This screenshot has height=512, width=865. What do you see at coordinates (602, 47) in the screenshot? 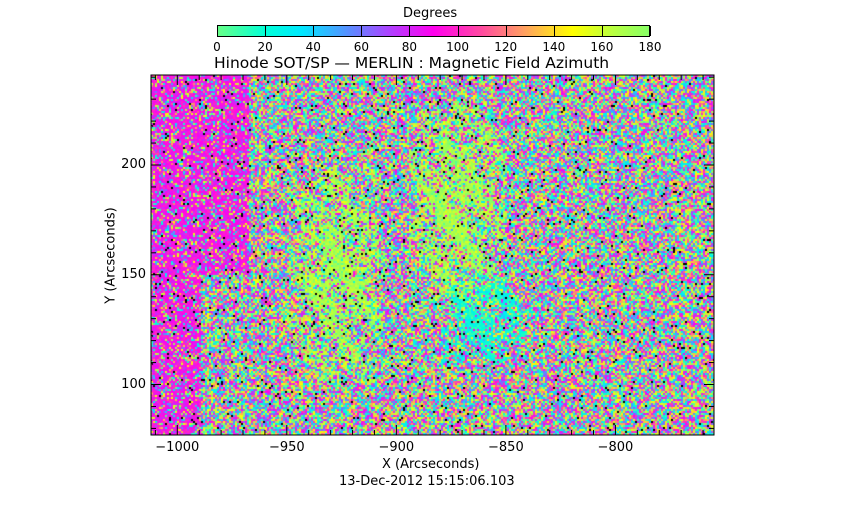
I see `colorbar-tick-label: 160` at bounding box center [602, 47].